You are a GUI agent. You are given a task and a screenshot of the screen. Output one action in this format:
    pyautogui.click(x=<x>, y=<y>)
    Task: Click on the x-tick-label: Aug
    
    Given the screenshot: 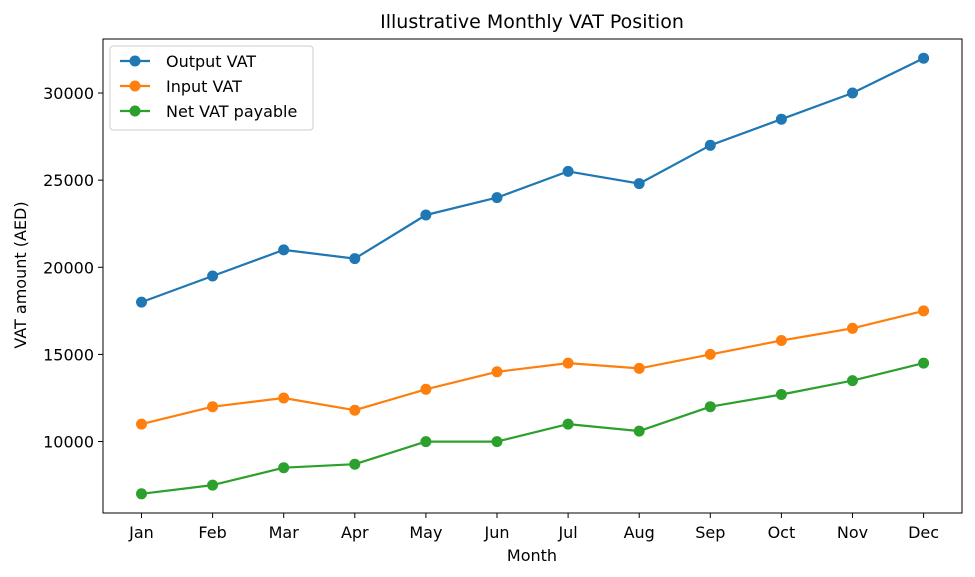 What is the action you would take?
    pyautogui.click(x=639, y=532)
    